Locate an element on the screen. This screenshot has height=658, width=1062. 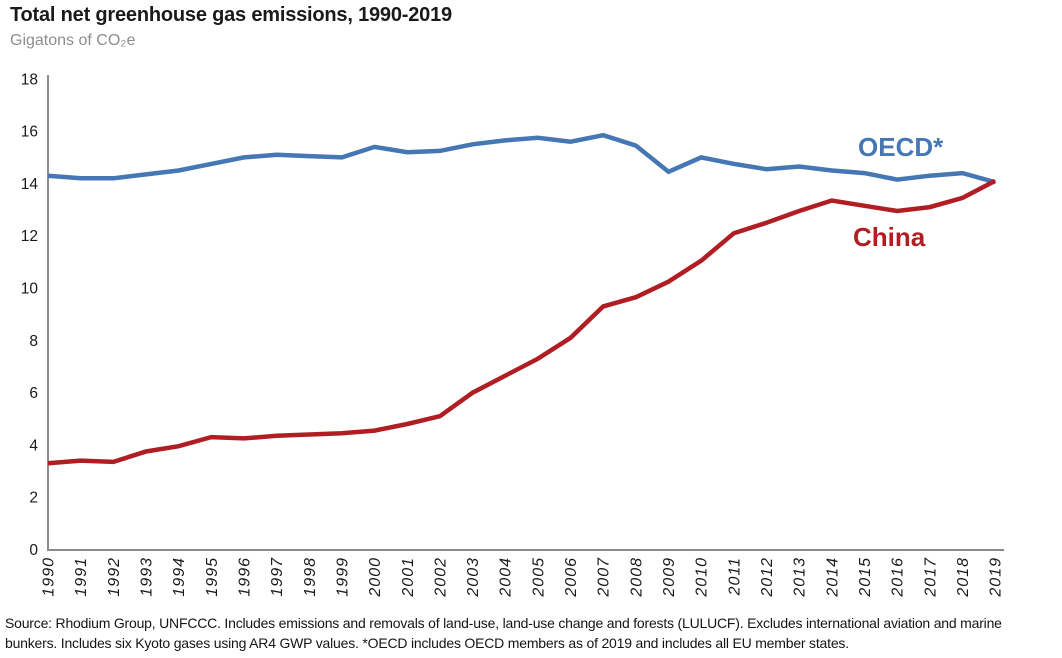
x-tick-label-2010: 2010 is located at coordinates (702, 577).